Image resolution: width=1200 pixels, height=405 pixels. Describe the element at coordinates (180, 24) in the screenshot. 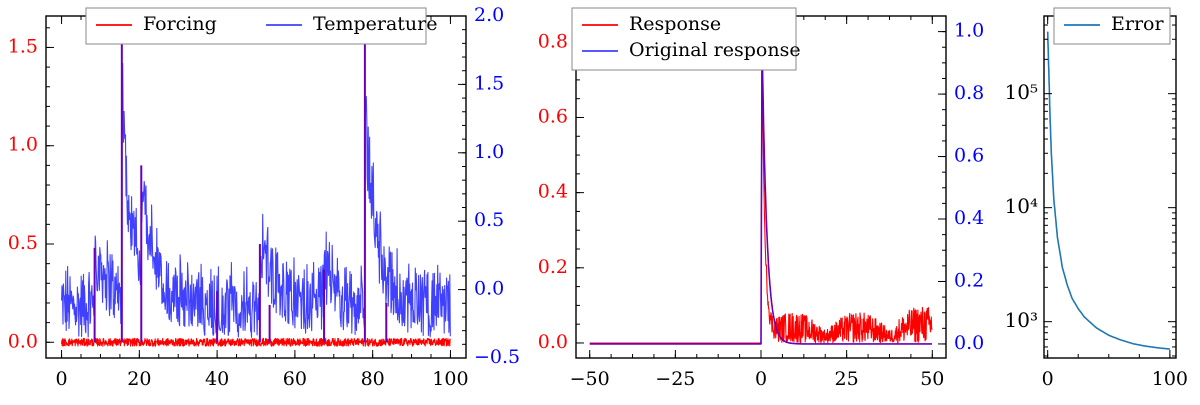

I see `legend-label: Forcing` at that location.